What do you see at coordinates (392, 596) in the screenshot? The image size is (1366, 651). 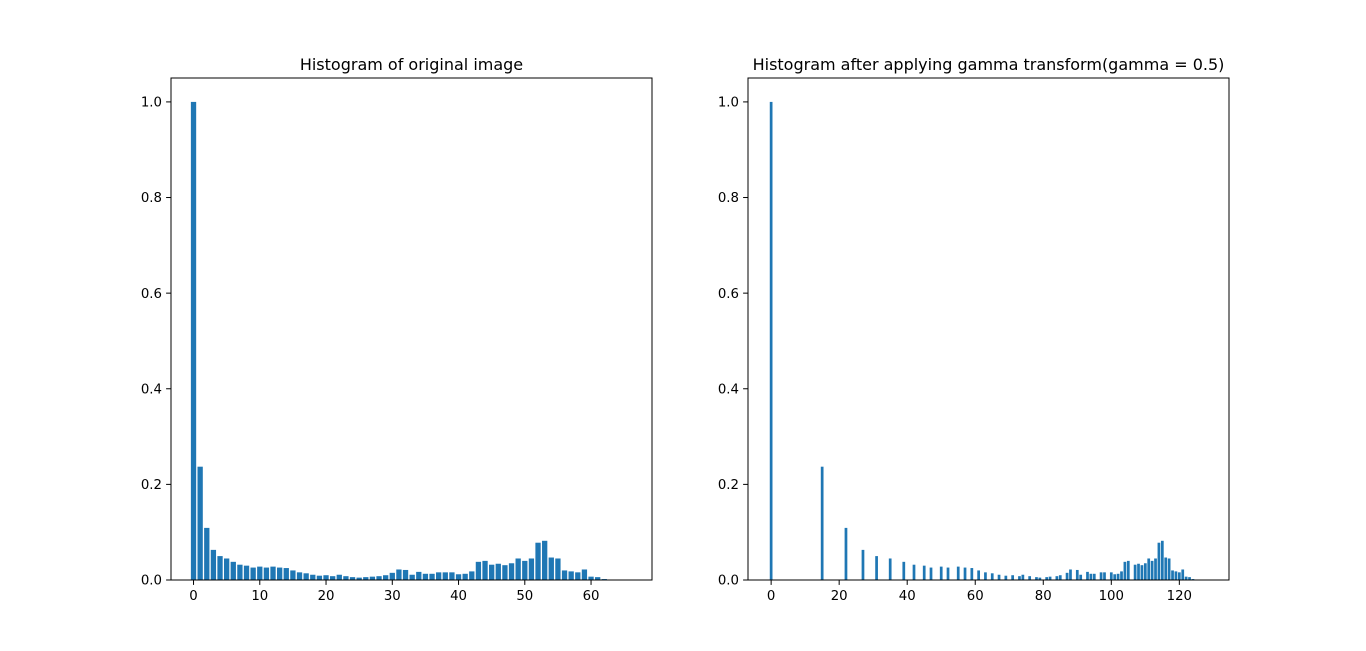 I see `original-histogram-x-tick-label: 30` at bounding box center [392, 596].